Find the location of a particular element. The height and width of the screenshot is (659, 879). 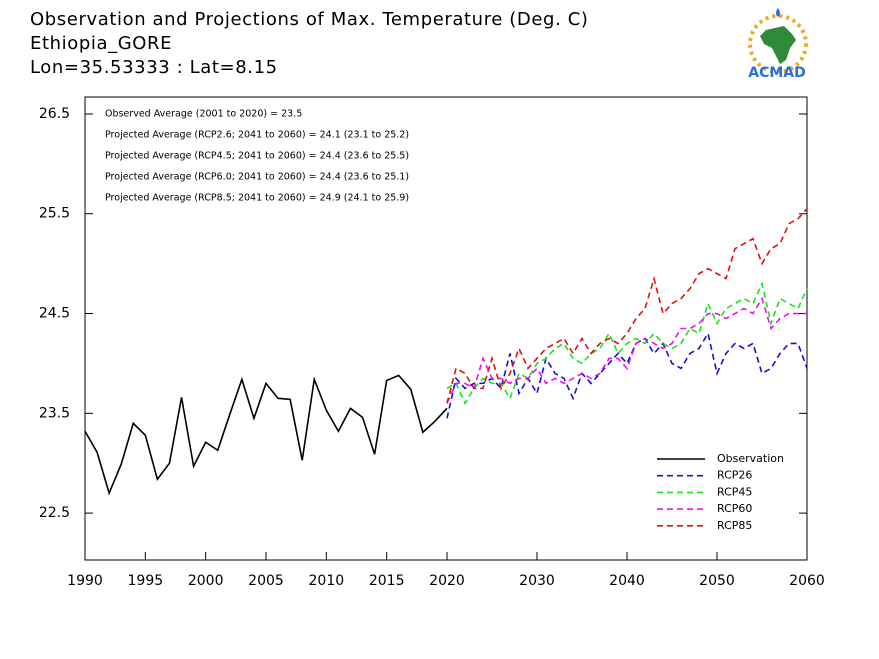

x-tick-label: 1995 is located at coordinates (146, 581).